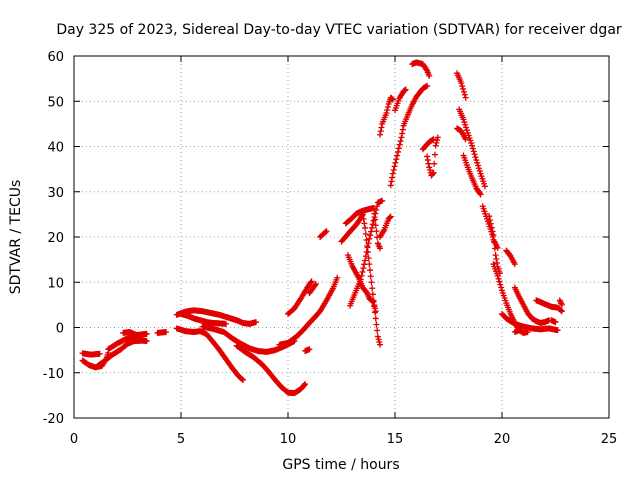 The image size is (640, 480). What do you see at coordinates (502, 439) in the screenshot?
I see `x-tick-label: 20` at bounding box center [502, 439].